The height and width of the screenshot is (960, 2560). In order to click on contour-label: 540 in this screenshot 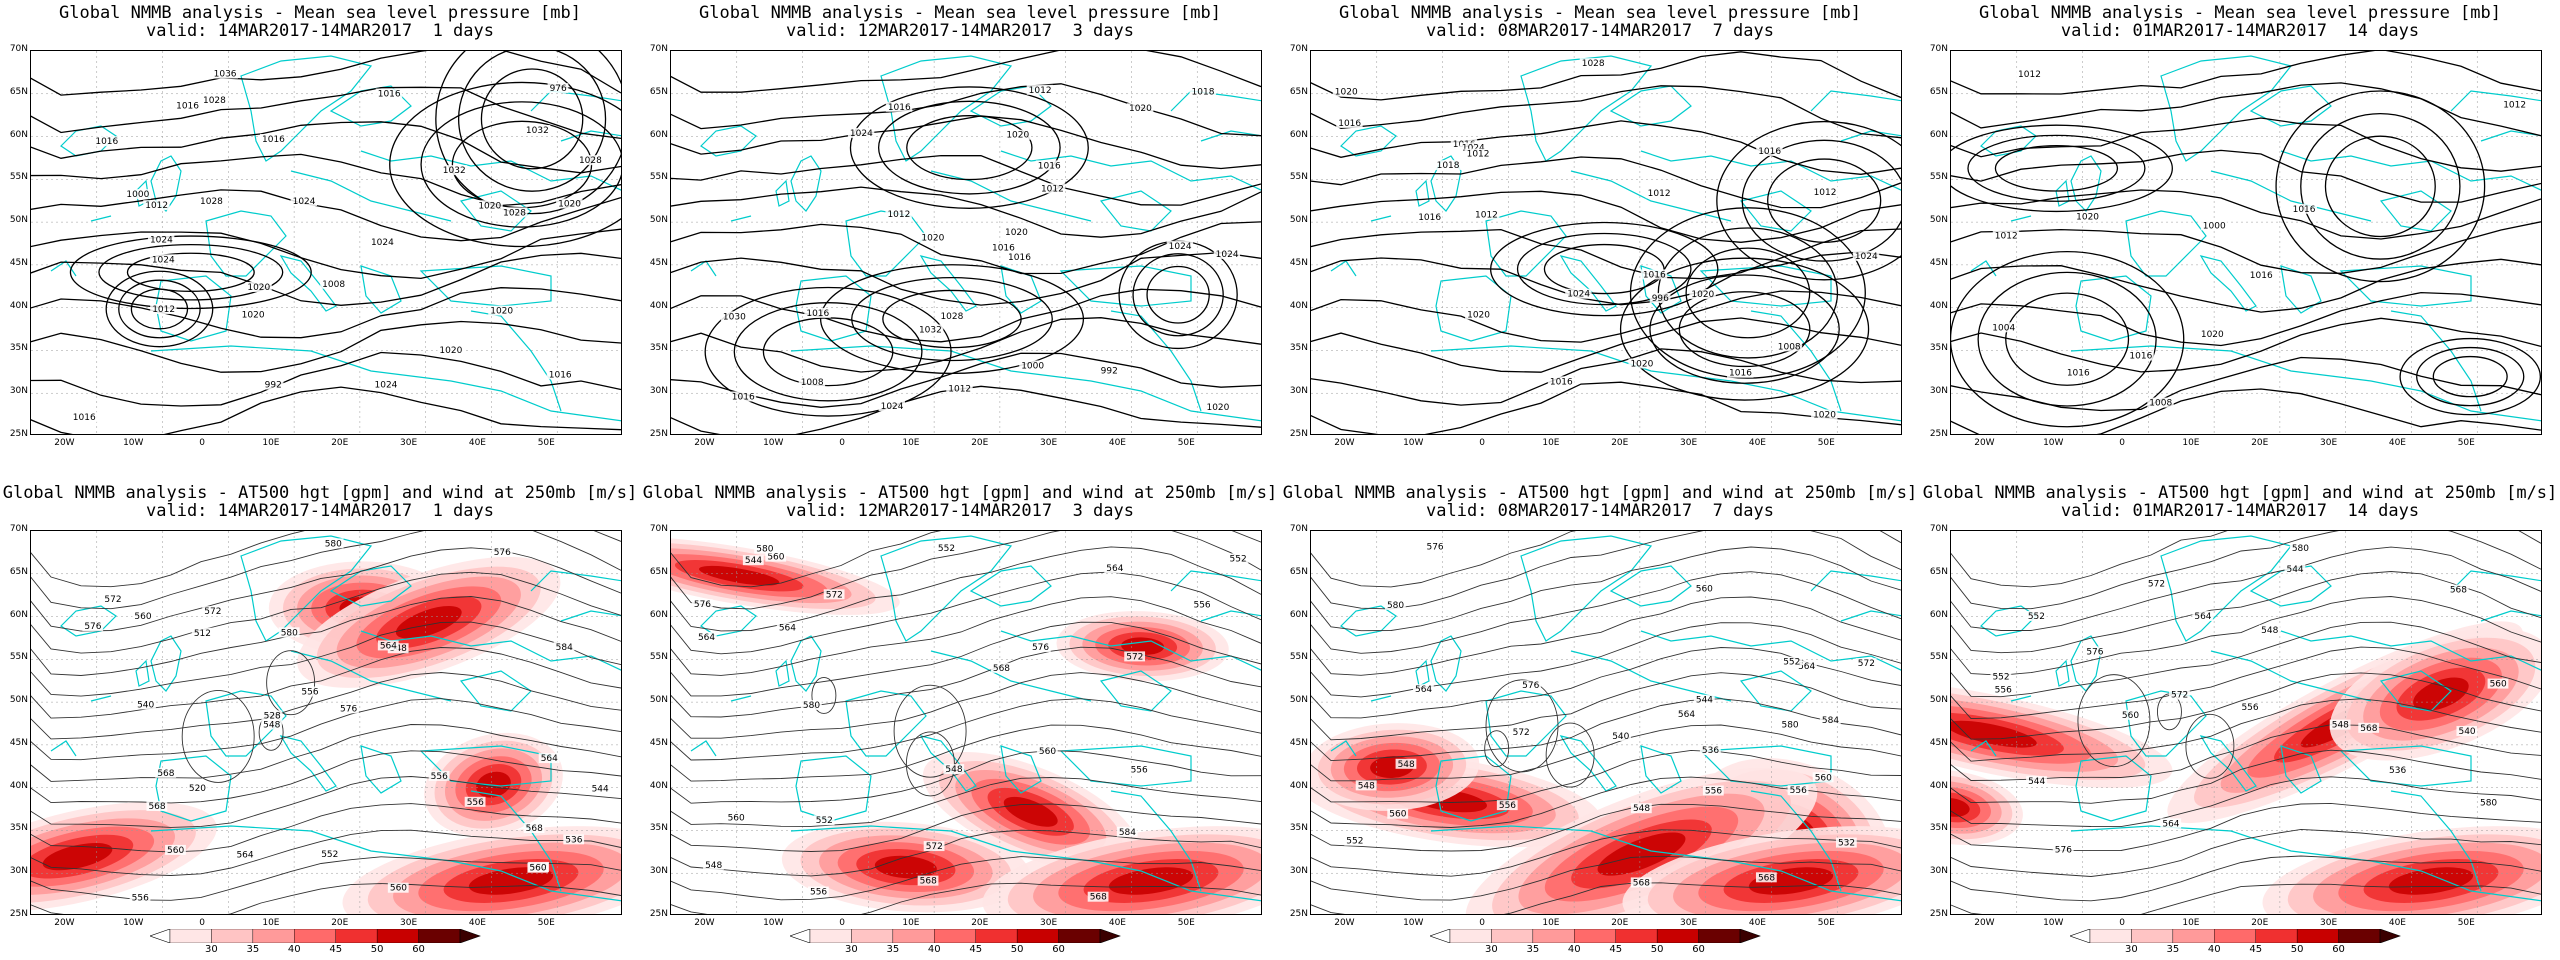, I will do `click(1620, 737)`.